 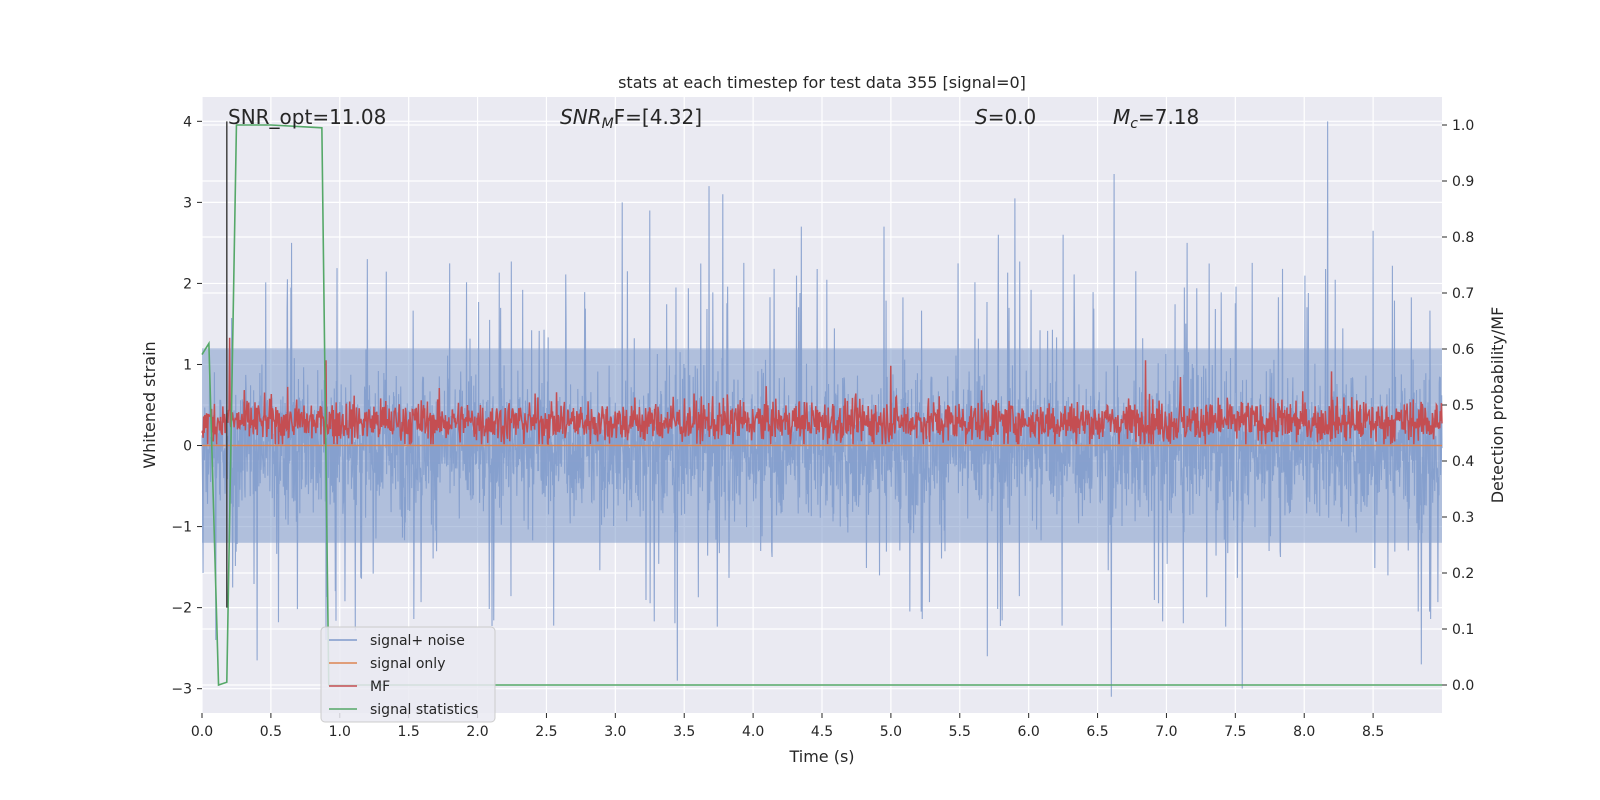 What do you see at coordinates (546, 732) in the screenshot?
I see `x-tick-label: 2.5` at bounding box center [546, 732].